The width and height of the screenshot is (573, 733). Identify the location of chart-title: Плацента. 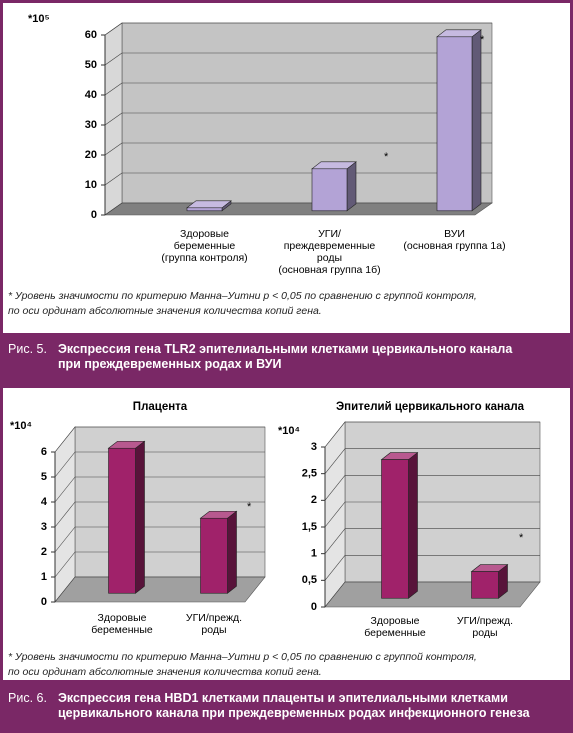
(160, 407).